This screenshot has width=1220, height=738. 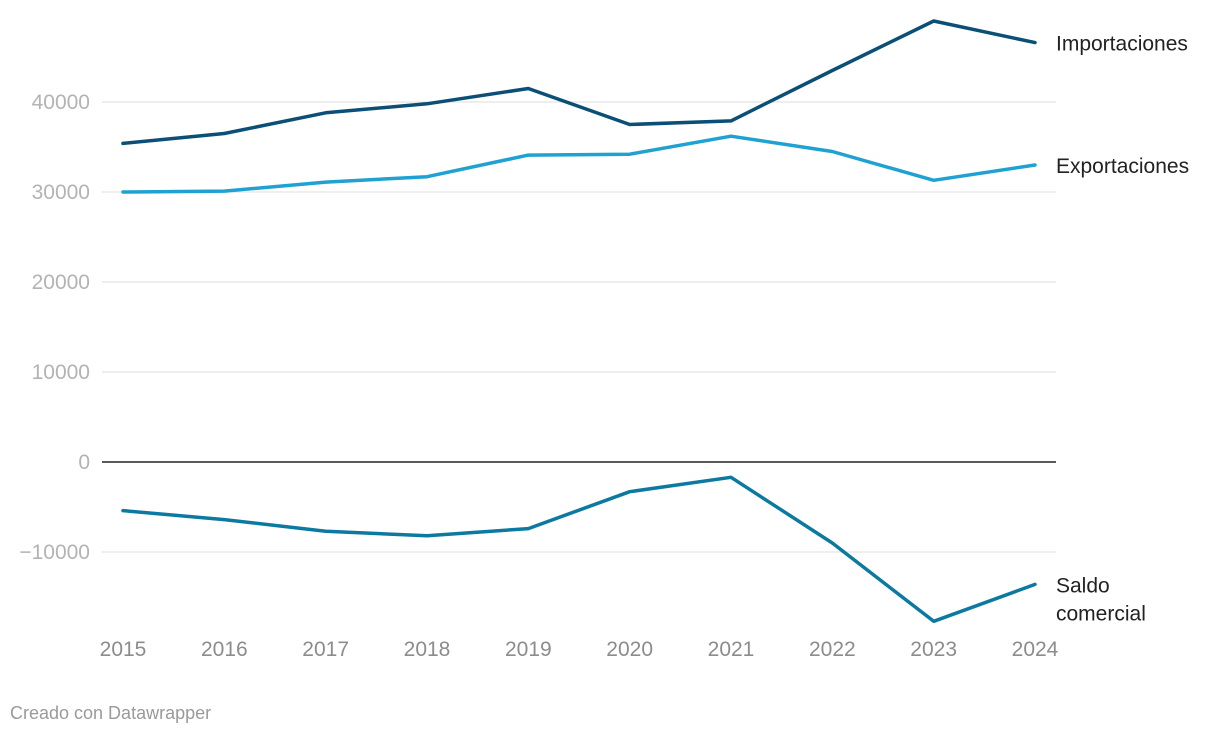 I want to click on y-tick-label: −10000, so click(x=54, y=552).